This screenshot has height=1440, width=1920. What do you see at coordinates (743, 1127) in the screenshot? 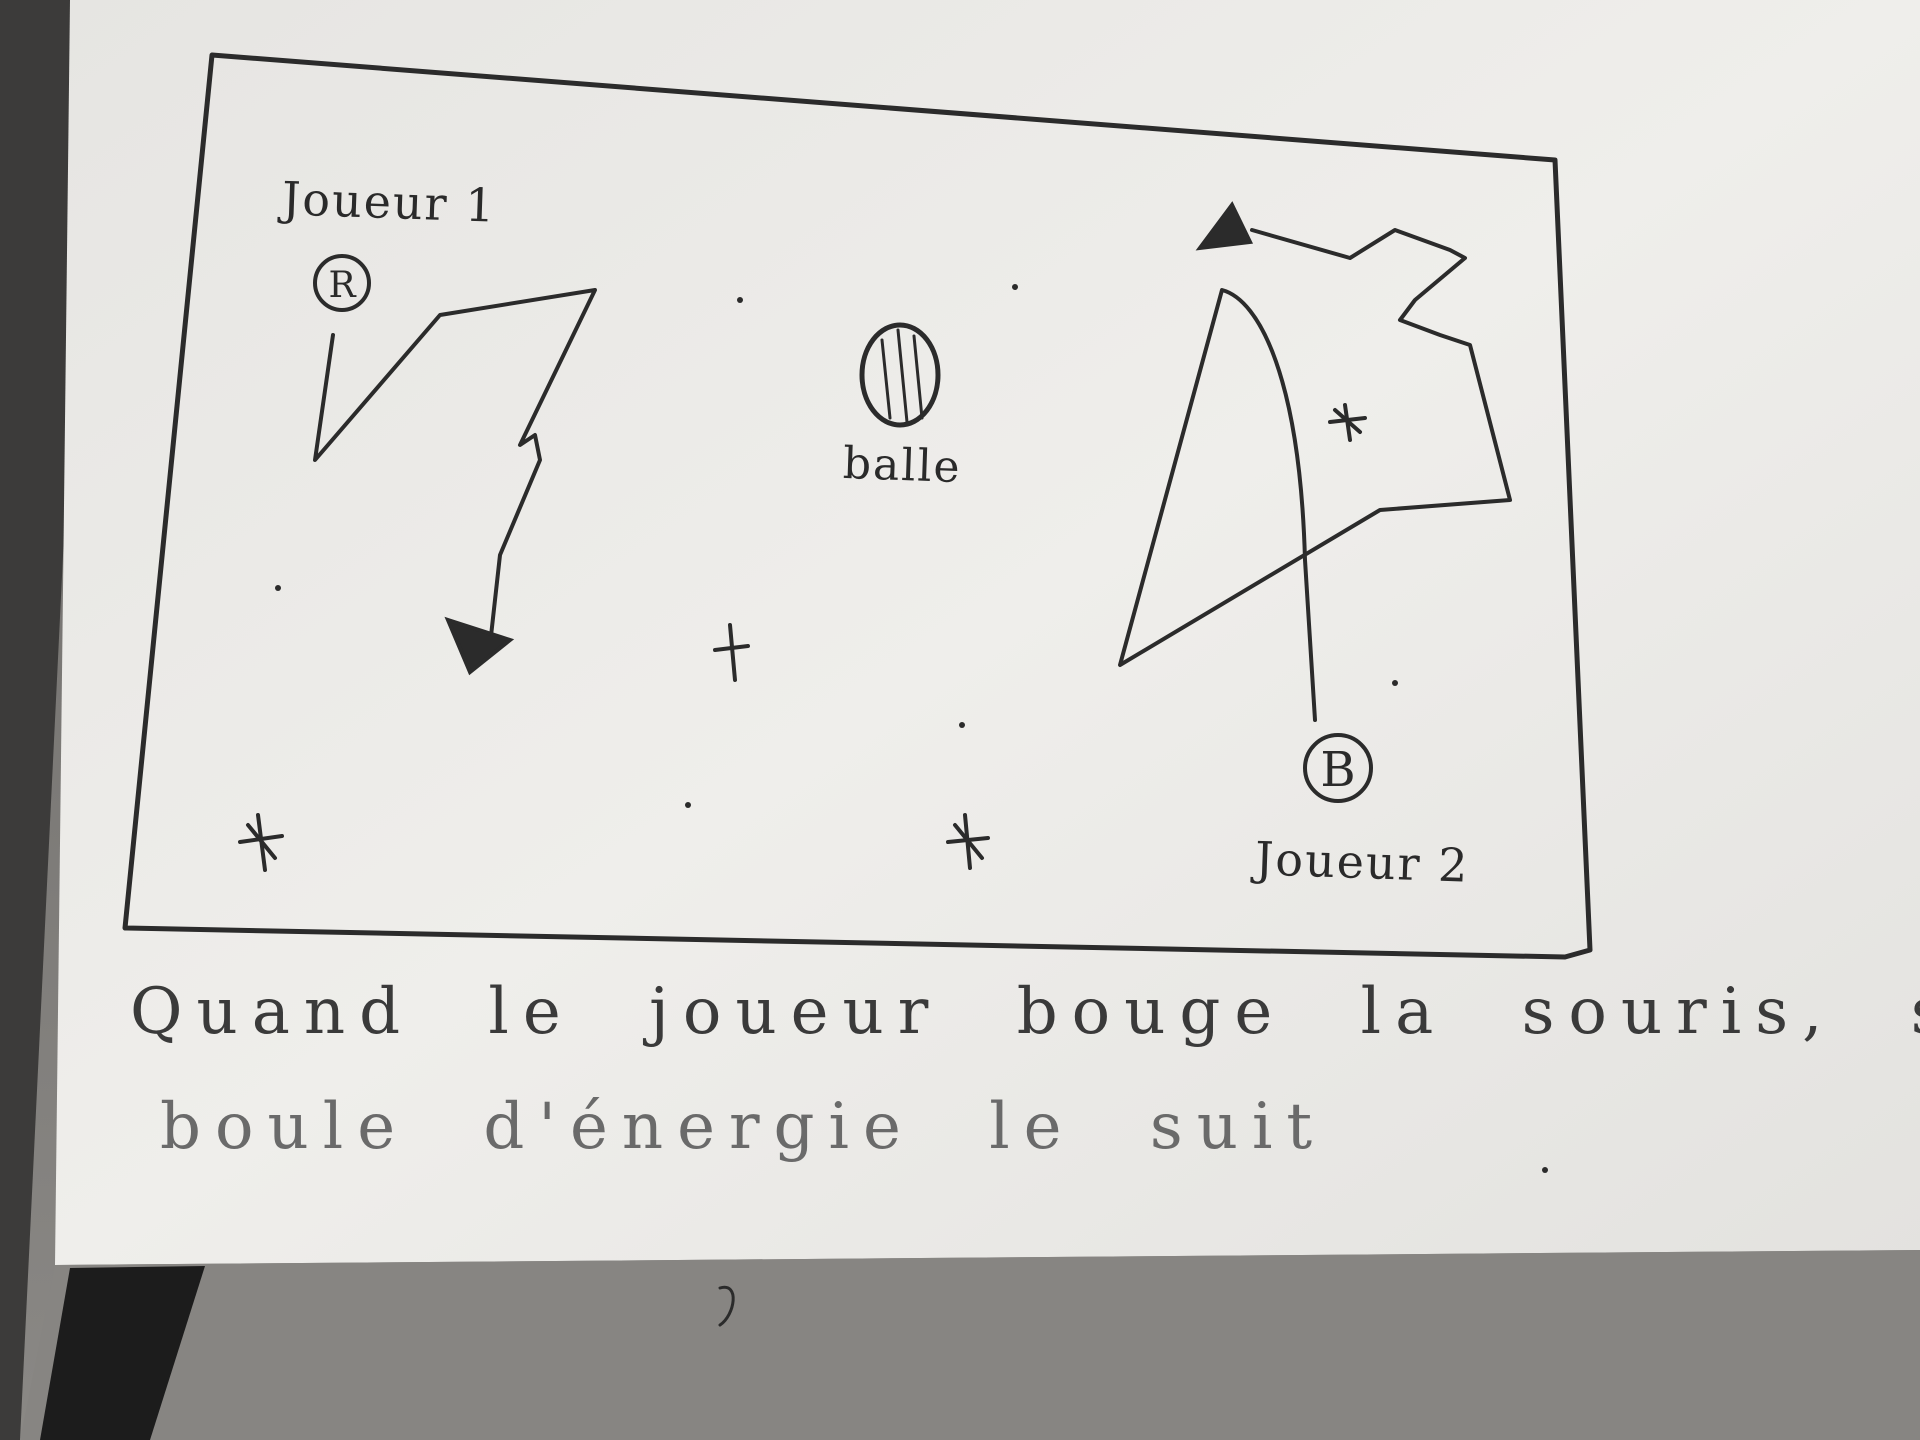
I see `caption-line-2: boule d'énergie le suit` at bounding box center [743, 1127].